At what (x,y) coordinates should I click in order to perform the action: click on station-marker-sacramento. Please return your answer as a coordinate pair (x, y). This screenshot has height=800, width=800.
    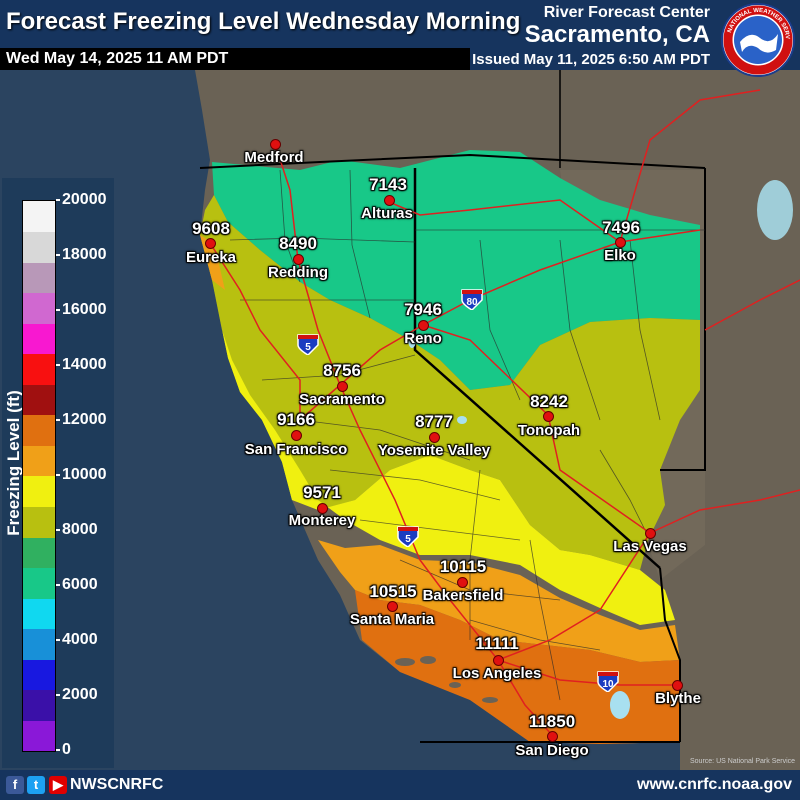
    Looking at the image, I should click on (342, 386).